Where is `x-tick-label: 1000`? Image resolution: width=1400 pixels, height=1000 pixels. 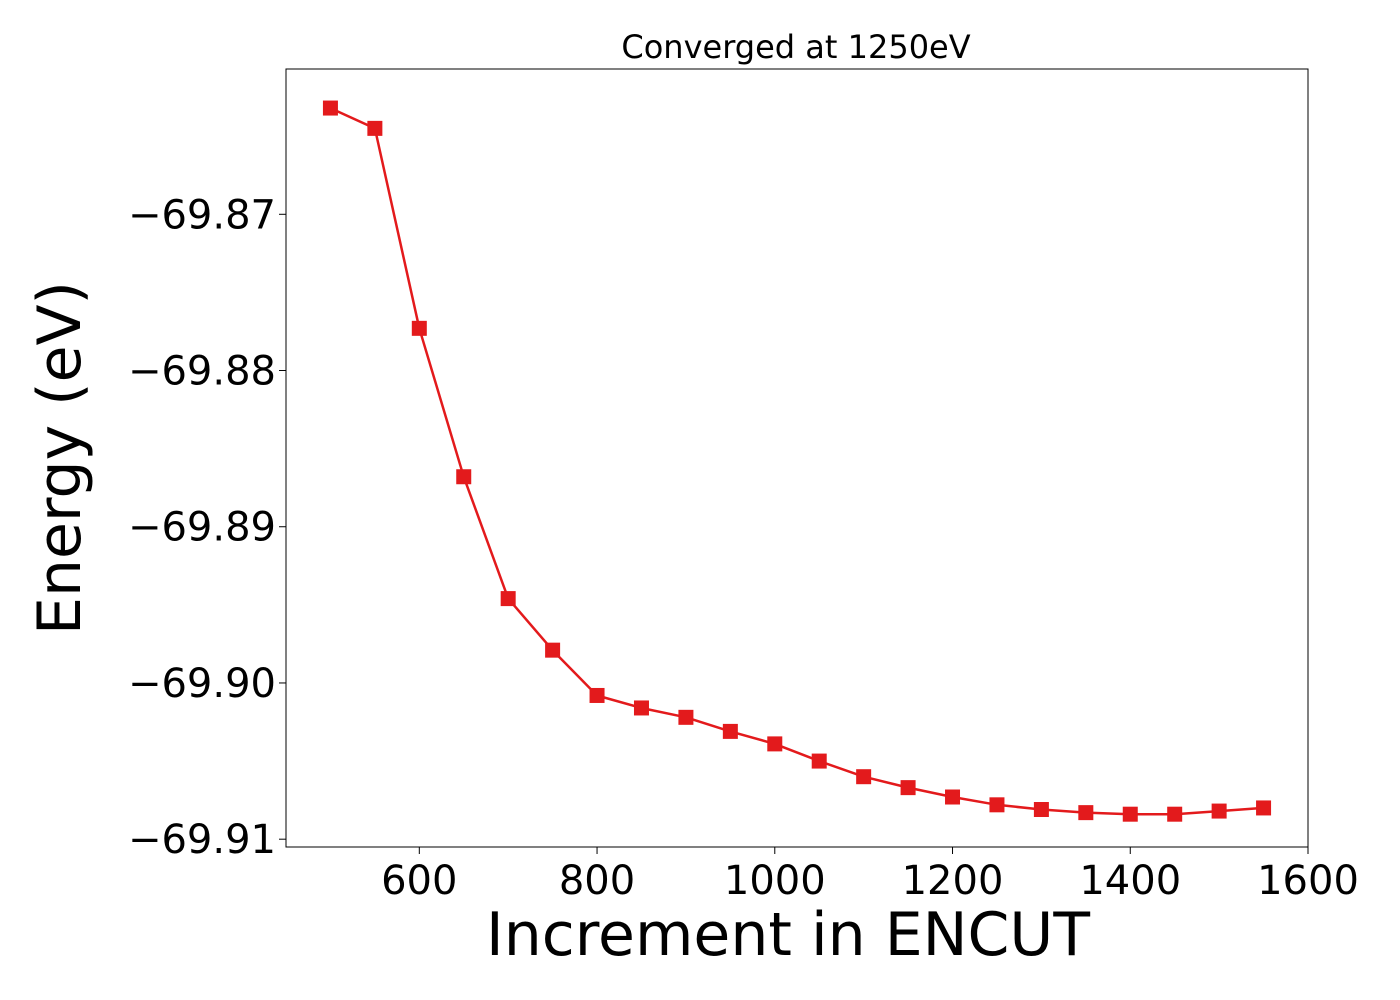
x-tick-label: 1000 is located at coordinates (775, 881).